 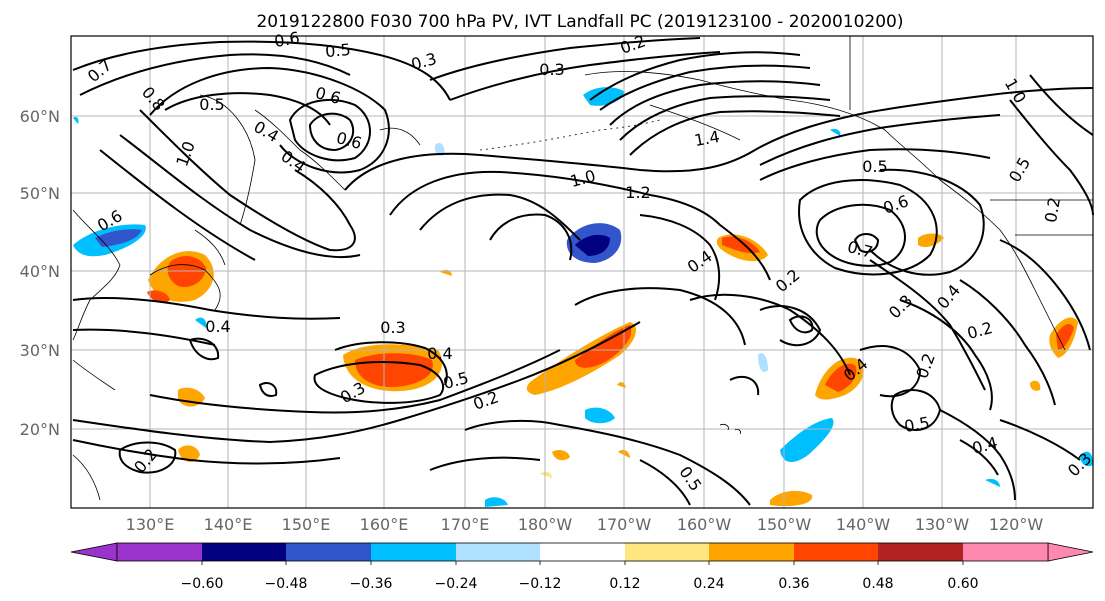 What do you see at coordinates (306, 524) in the screenshot?
I see `lon-label: 150°E` at bounding box center [306, 524].